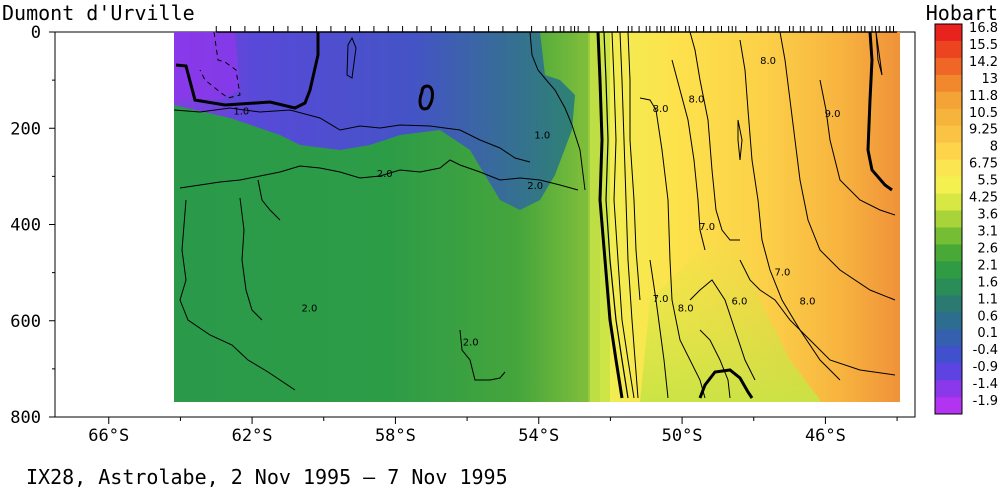  I want to click on colorbar-label: 1.1, so click(987, 299).